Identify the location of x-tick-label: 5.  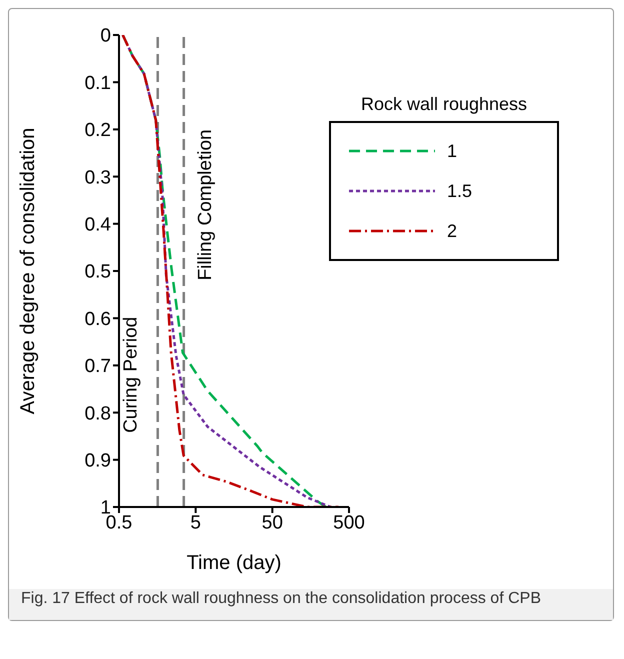
(195, 523).